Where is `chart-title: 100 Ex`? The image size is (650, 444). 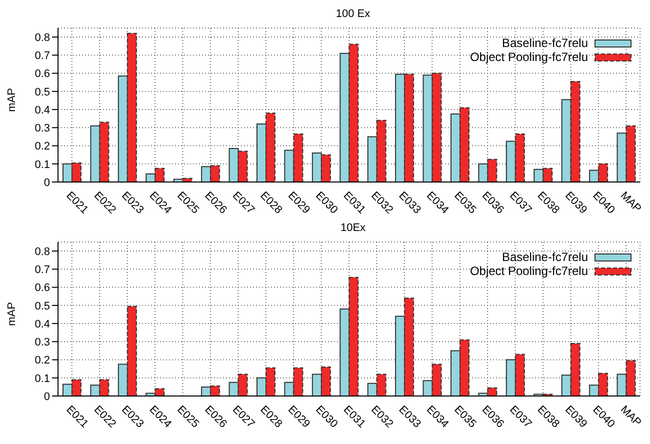 chart-title: 100 Ex is located at coordinates (353, 15).